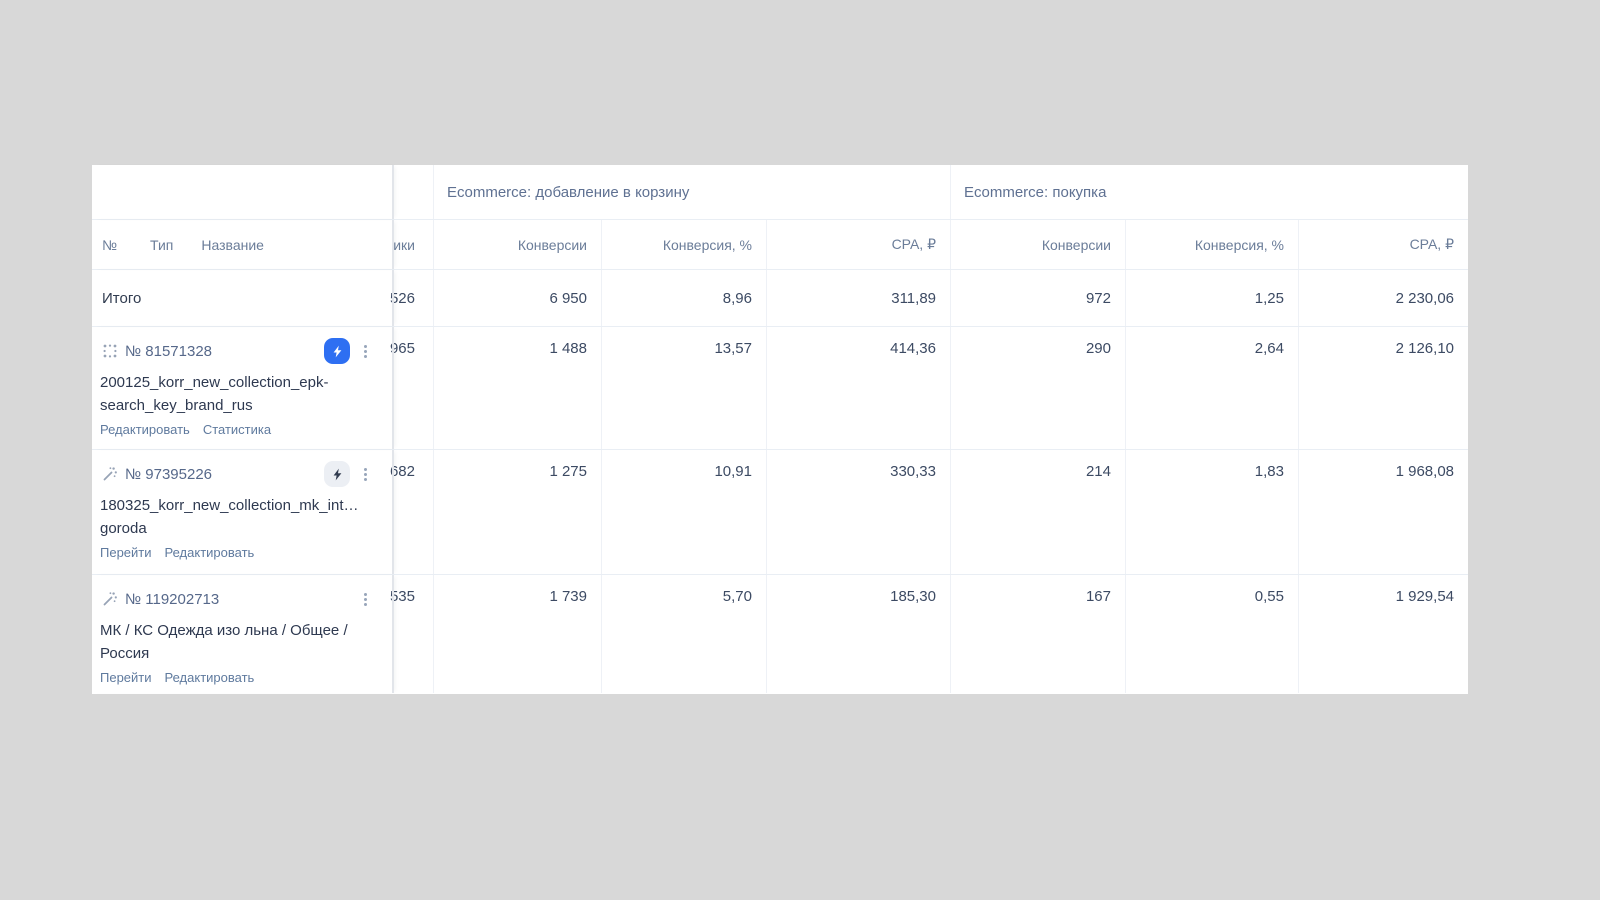 This screenshot has height=900, width=1600. Describe the element at coordinates (517, 512) in the screenshot. I see `cell-cart-conversions: 1 275` at that location.